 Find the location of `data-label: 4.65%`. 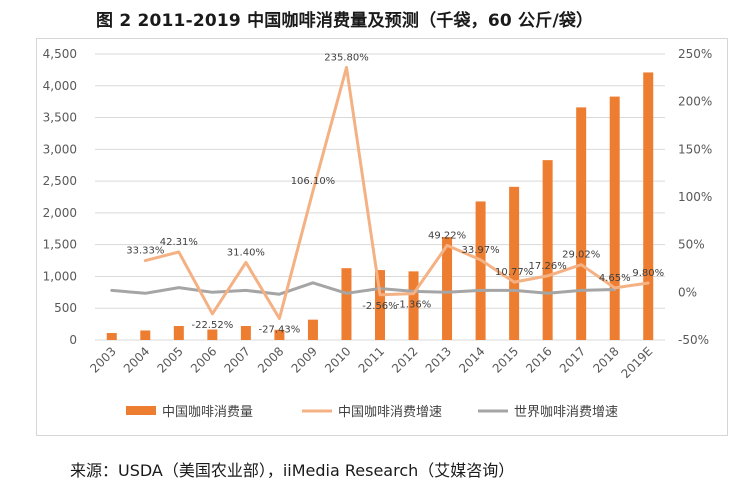

data-label: 4.65% is located at coordinates (615, 278).